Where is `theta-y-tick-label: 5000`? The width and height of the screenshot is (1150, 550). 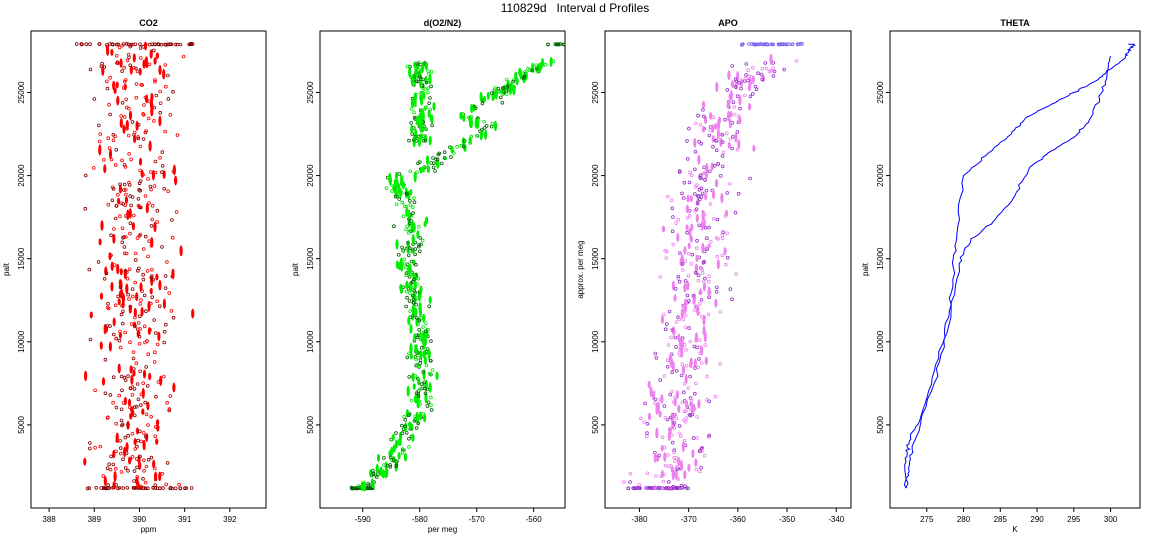 theta-y-tick-label: 5000 is located at coordinates (880, 424).